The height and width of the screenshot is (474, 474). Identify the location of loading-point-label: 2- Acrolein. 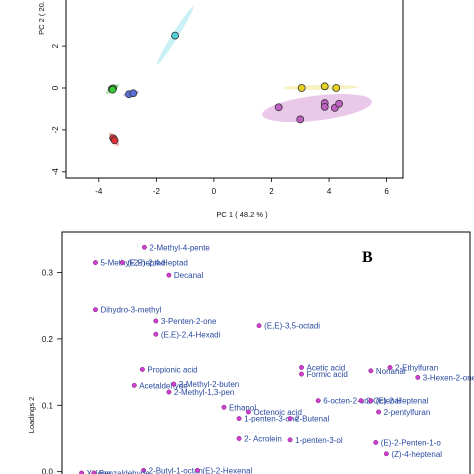
(263, 438).